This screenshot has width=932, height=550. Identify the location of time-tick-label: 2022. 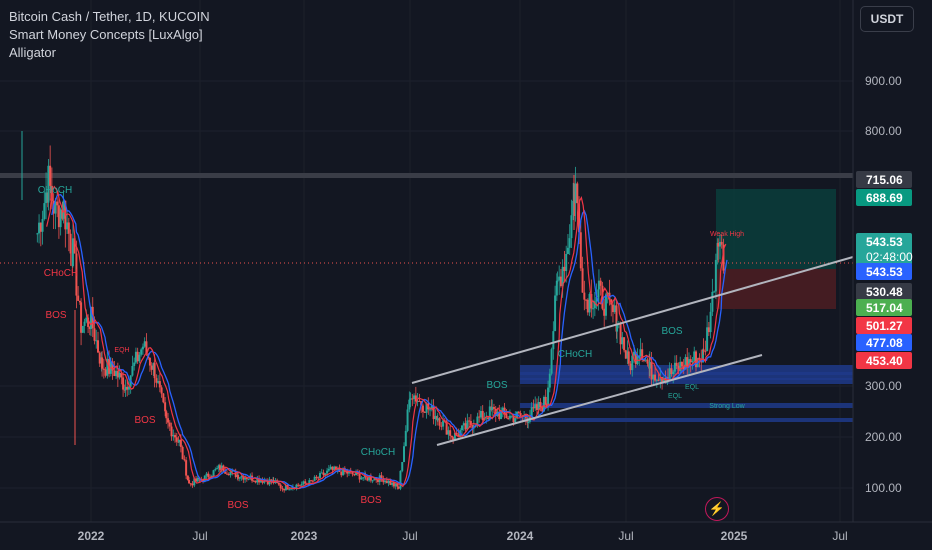
(91, 536).